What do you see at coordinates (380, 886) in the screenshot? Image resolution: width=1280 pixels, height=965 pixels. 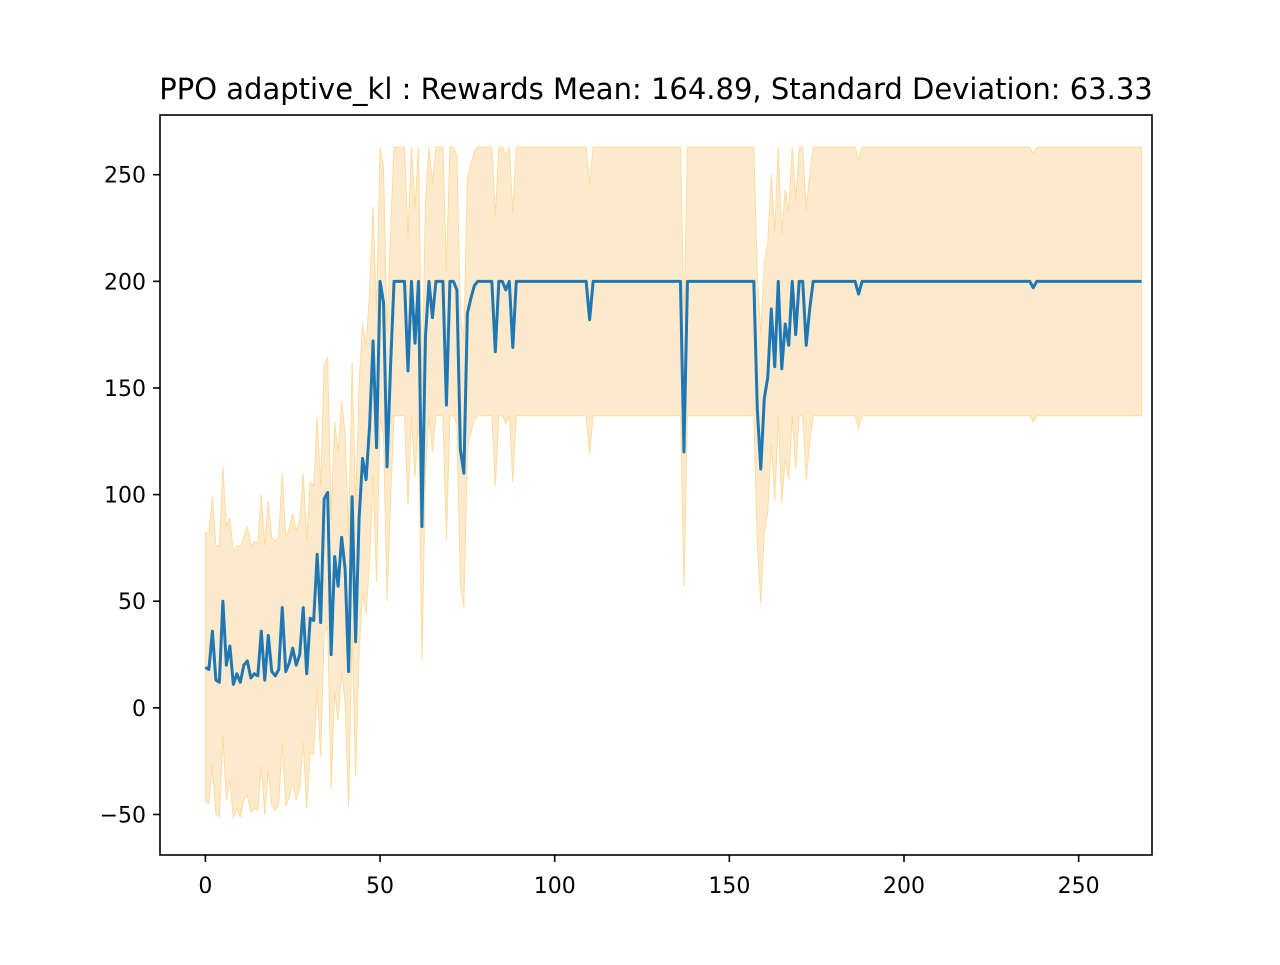 I see `x-tick-label: 50` at bounding box center [380, 886].